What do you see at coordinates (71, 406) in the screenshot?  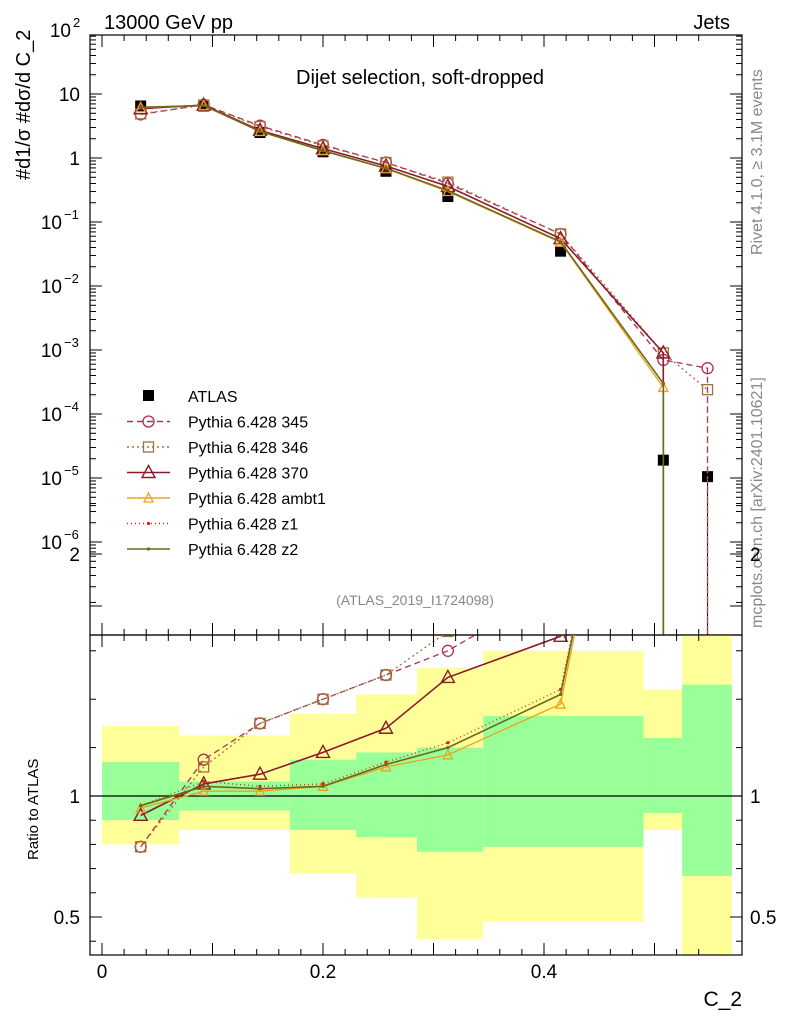 I see `main-y-tick-exponent: −4` at bounding box center [71, 406].